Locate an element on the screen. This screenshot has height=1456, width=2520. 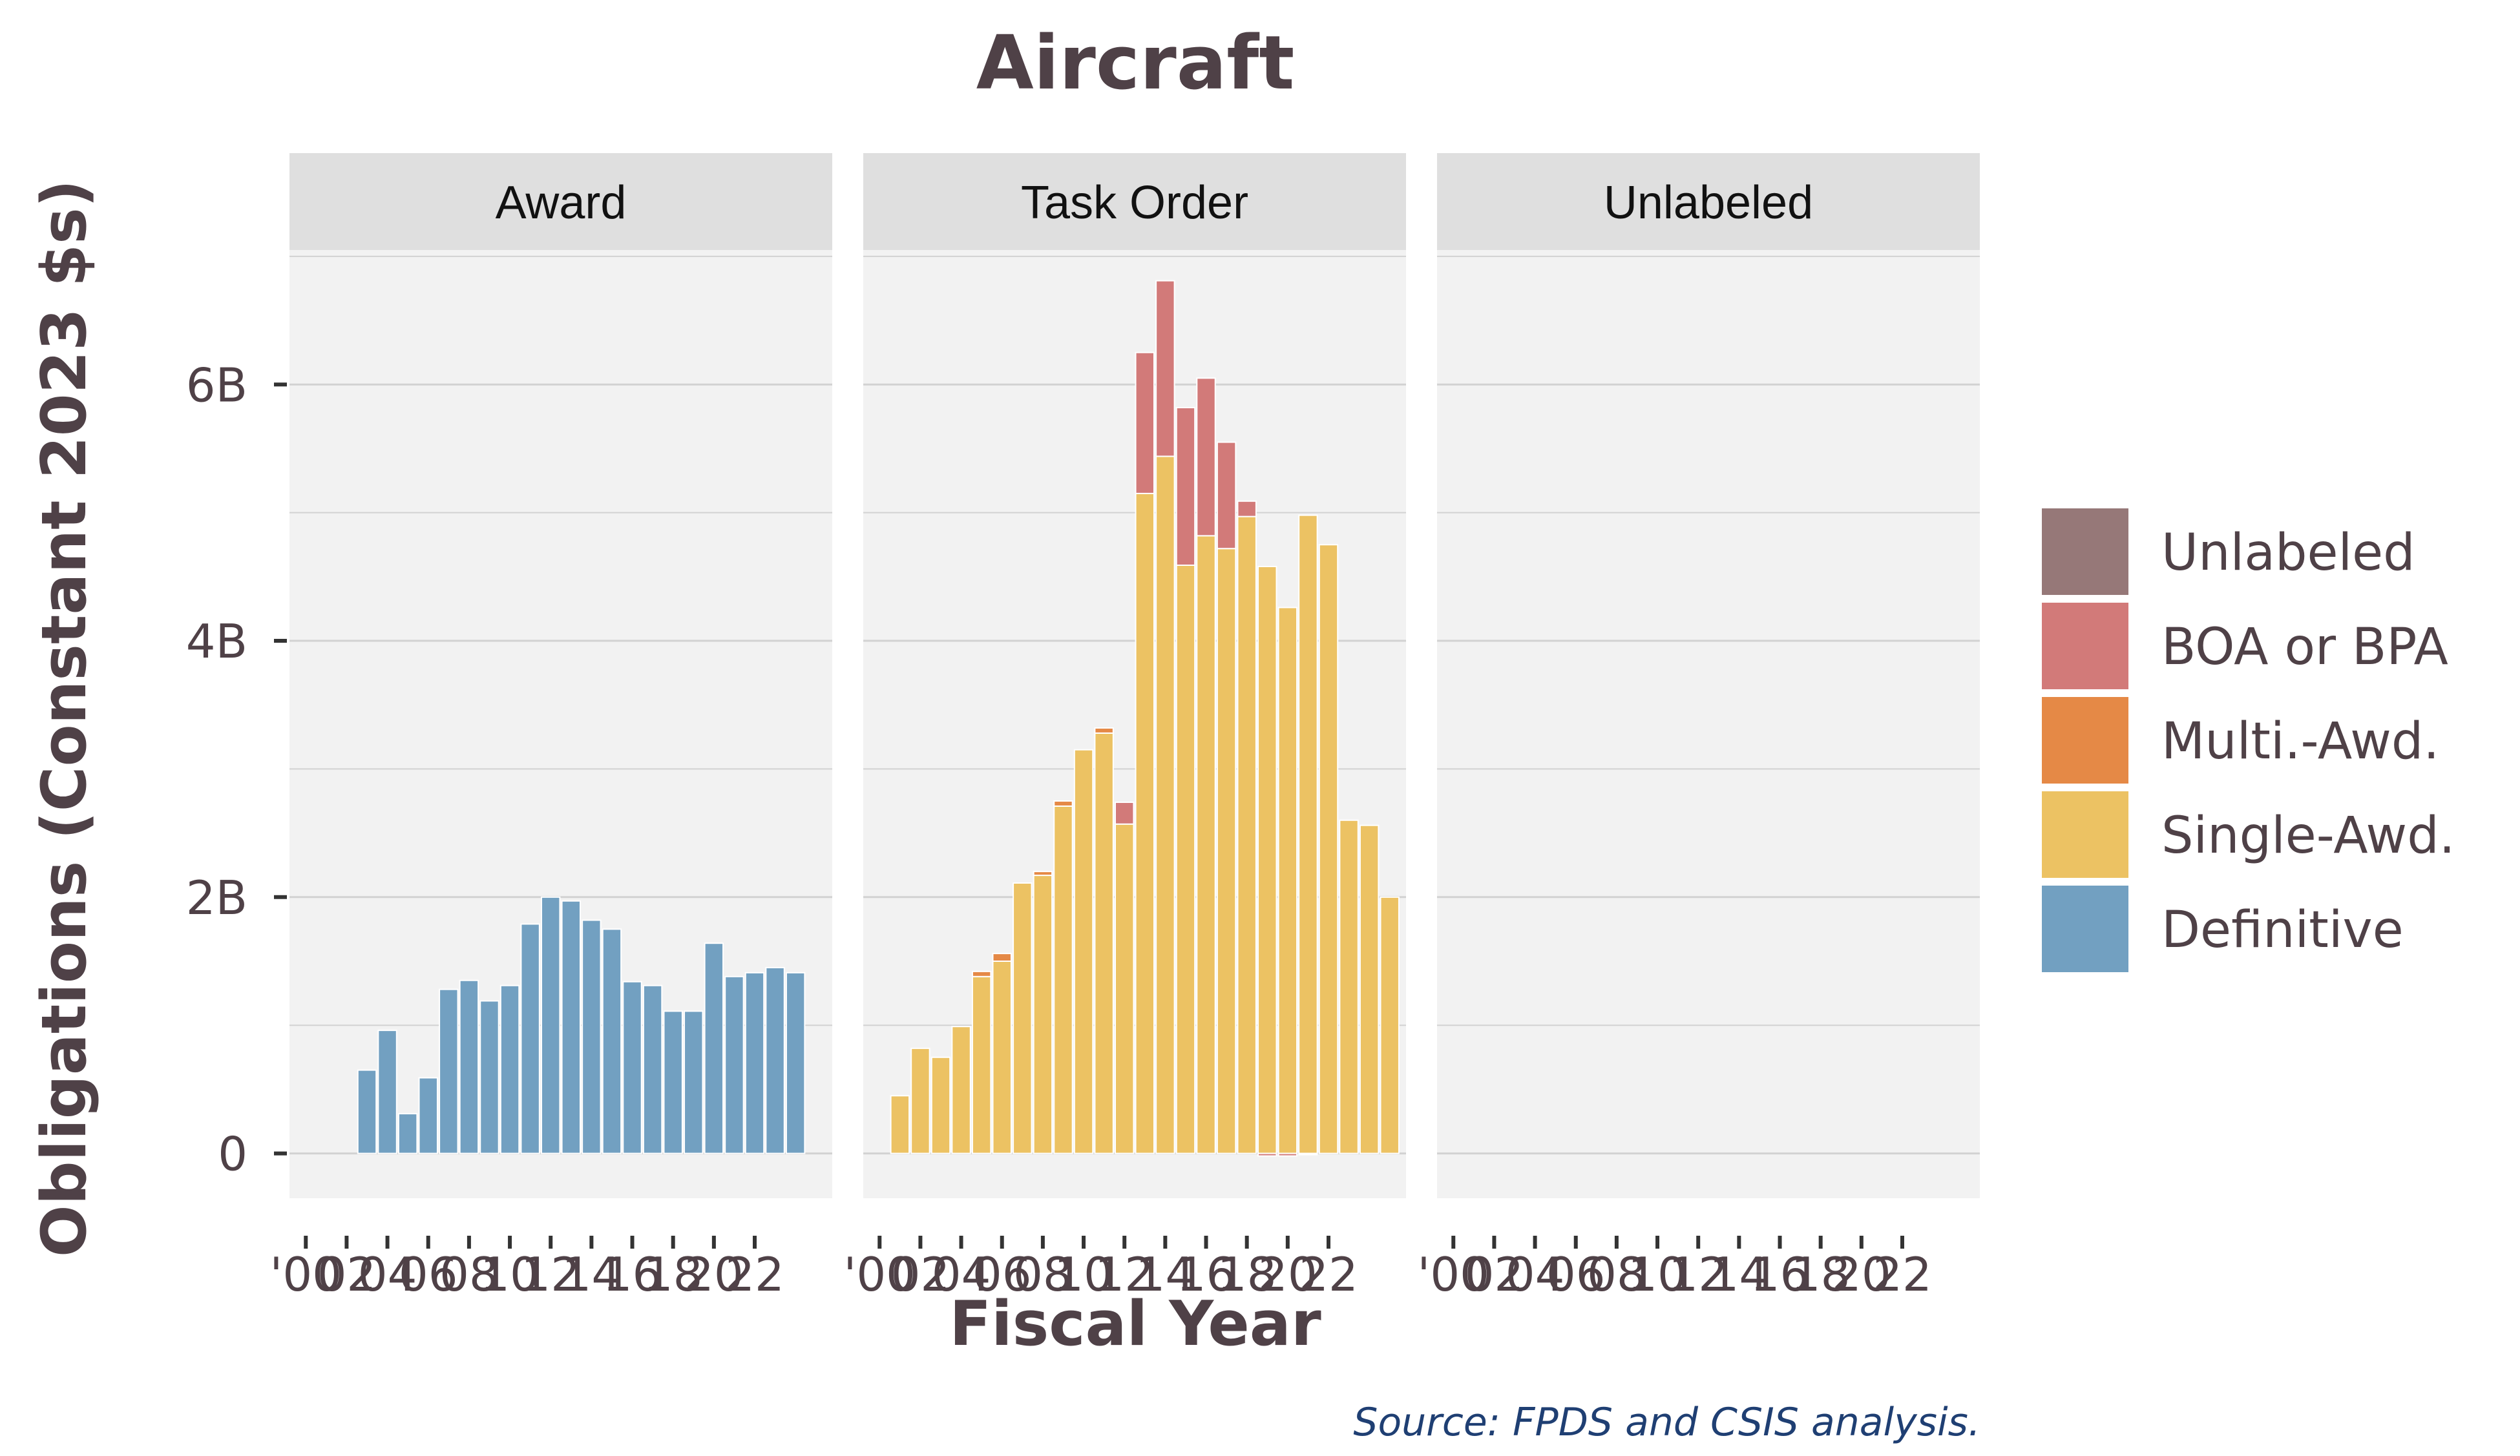
chart-title: Aircraft is located at coordinates (1136, 63).